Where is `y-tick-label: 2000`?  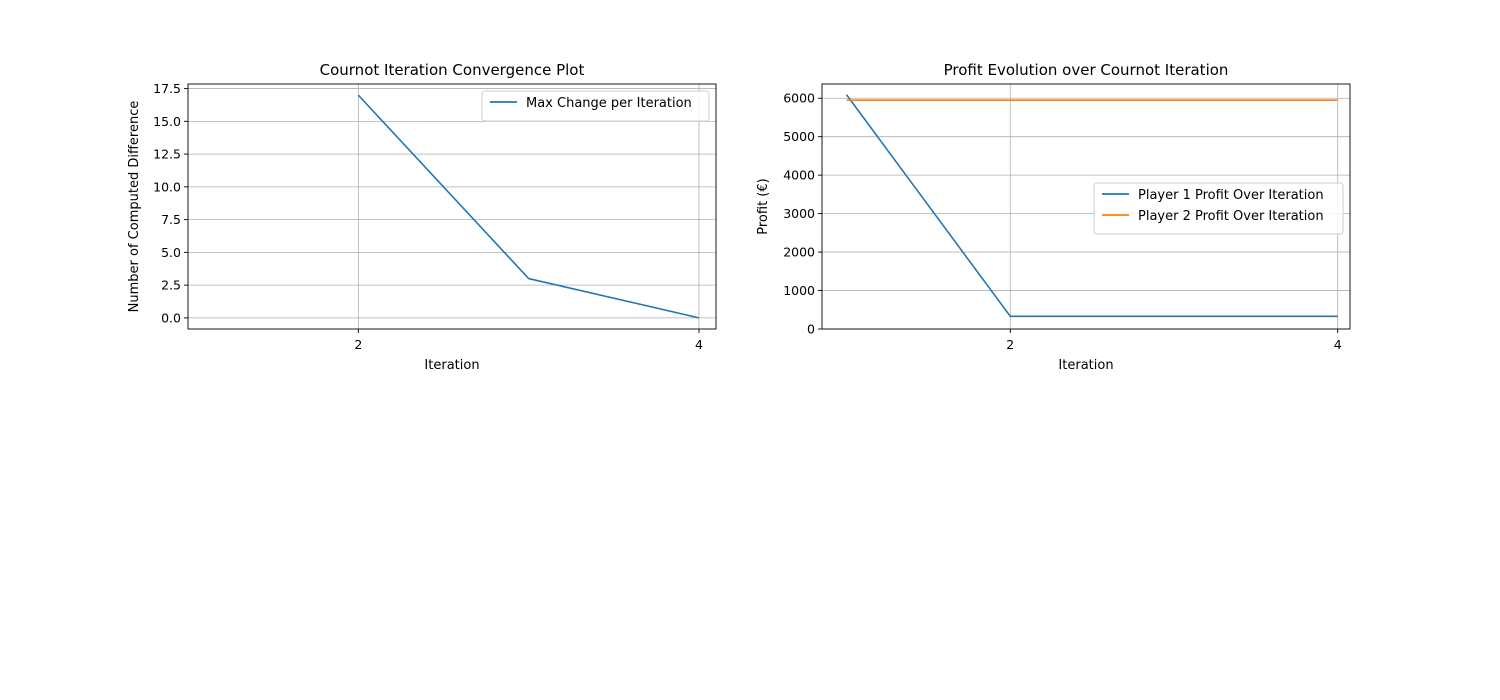 y-tick-label: 2000 is located at coordinates (799, 252).